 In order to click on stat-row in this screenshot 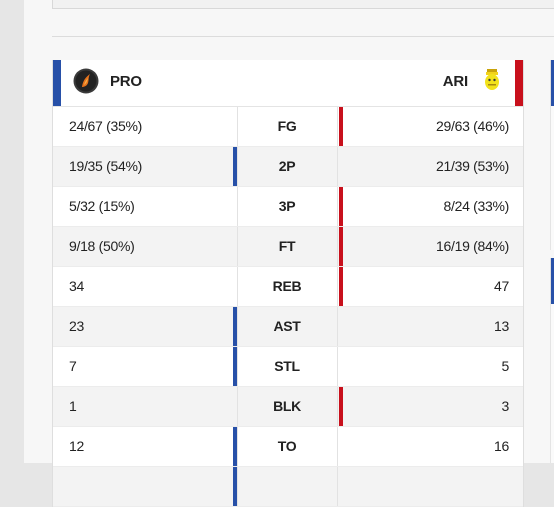, I will do `click(288, 487)`.